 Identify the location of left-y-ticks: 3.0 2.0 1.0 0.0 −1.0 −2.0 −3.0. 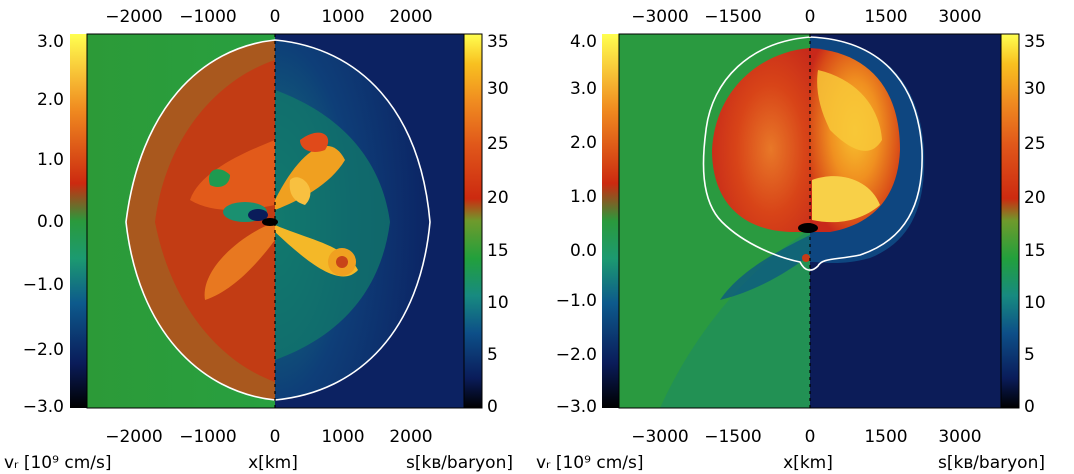
(43, 224).